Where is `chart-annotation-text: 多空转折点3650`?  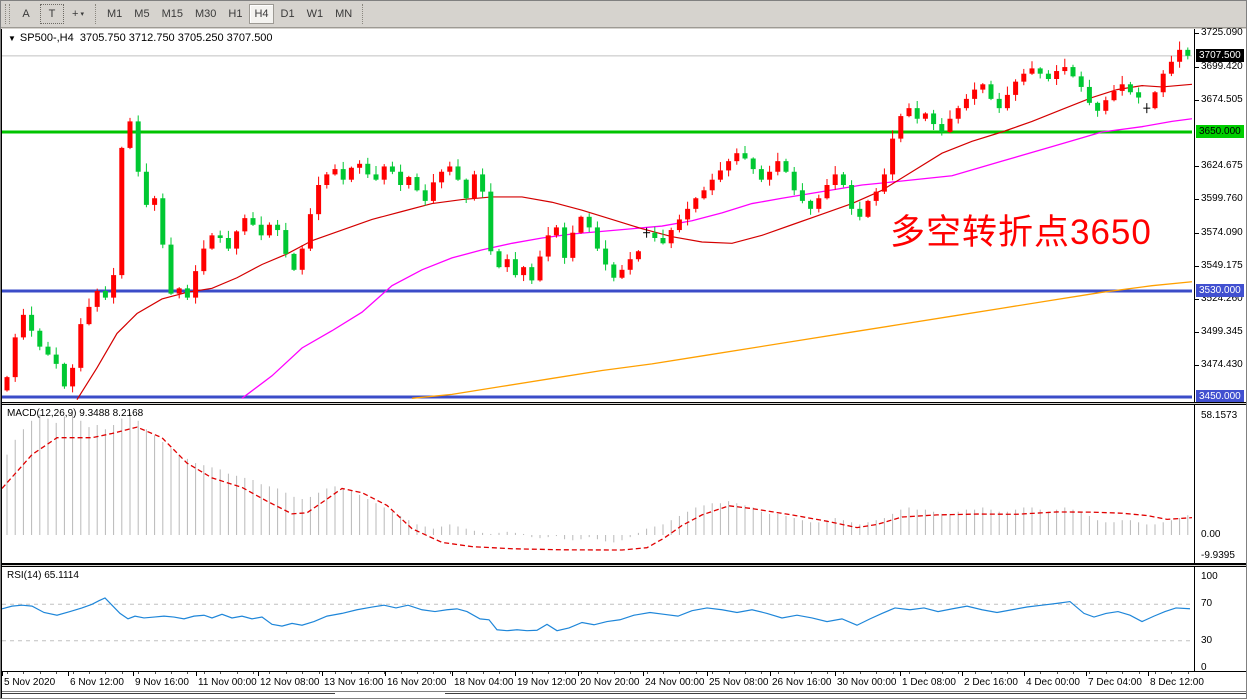 chart-annotation-text: 多空转折点3650 is located at coordinates (1021, 232).